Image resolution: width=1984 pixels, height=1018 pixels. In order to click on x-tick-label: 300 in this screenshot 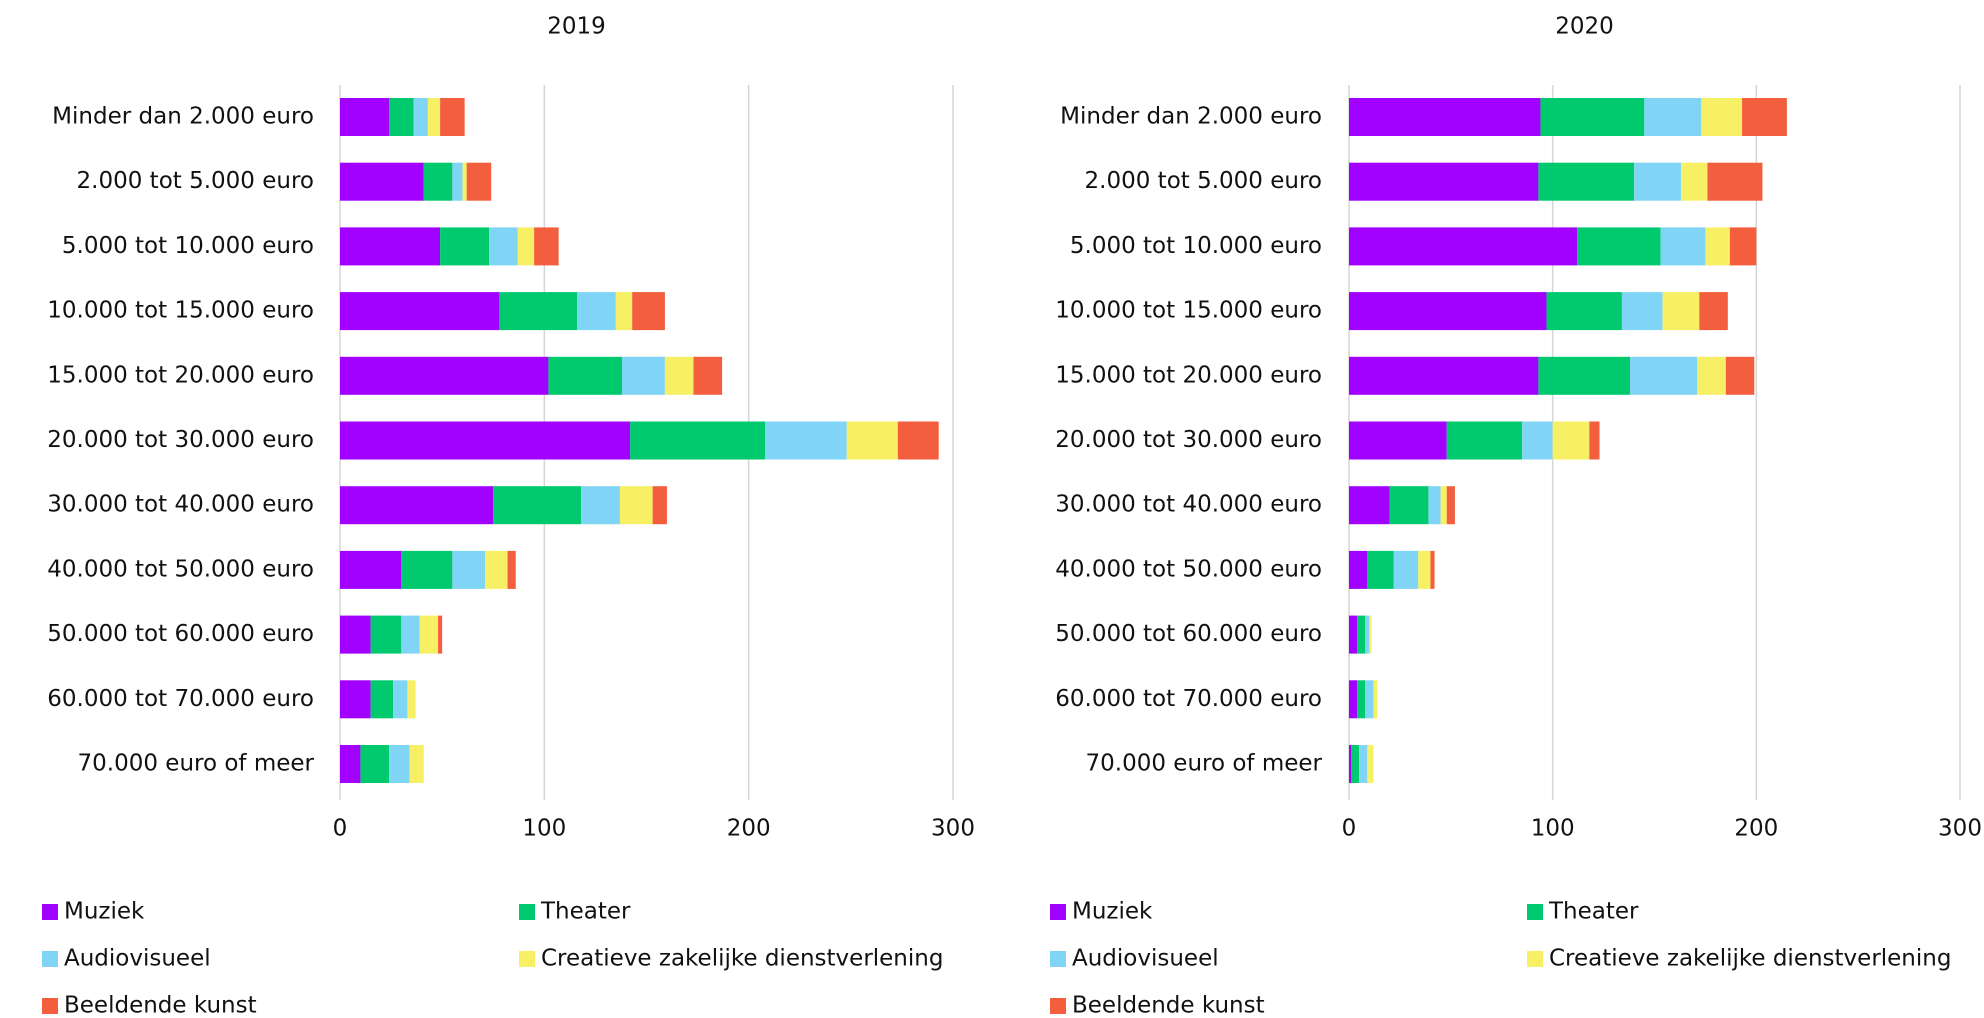, I will do `click(953, 829)`.